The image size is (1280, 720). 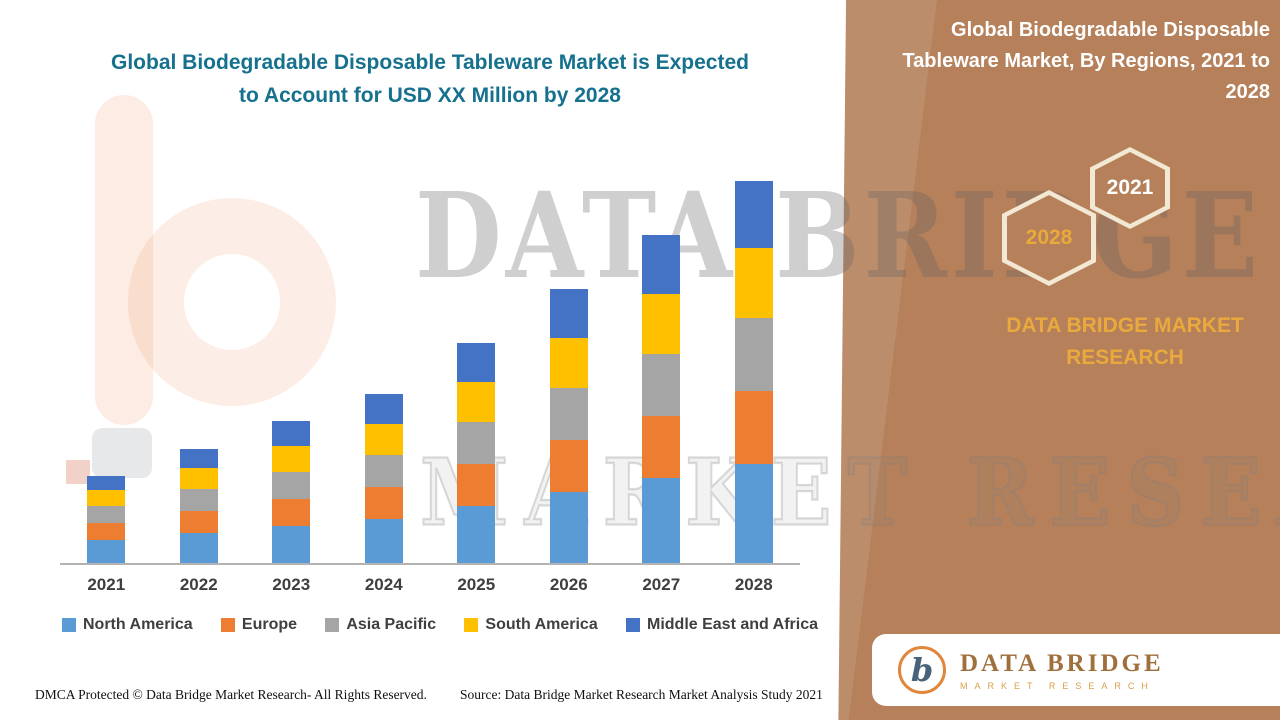 I want to click on legend-label: Europe, so click(x=269, y=624).